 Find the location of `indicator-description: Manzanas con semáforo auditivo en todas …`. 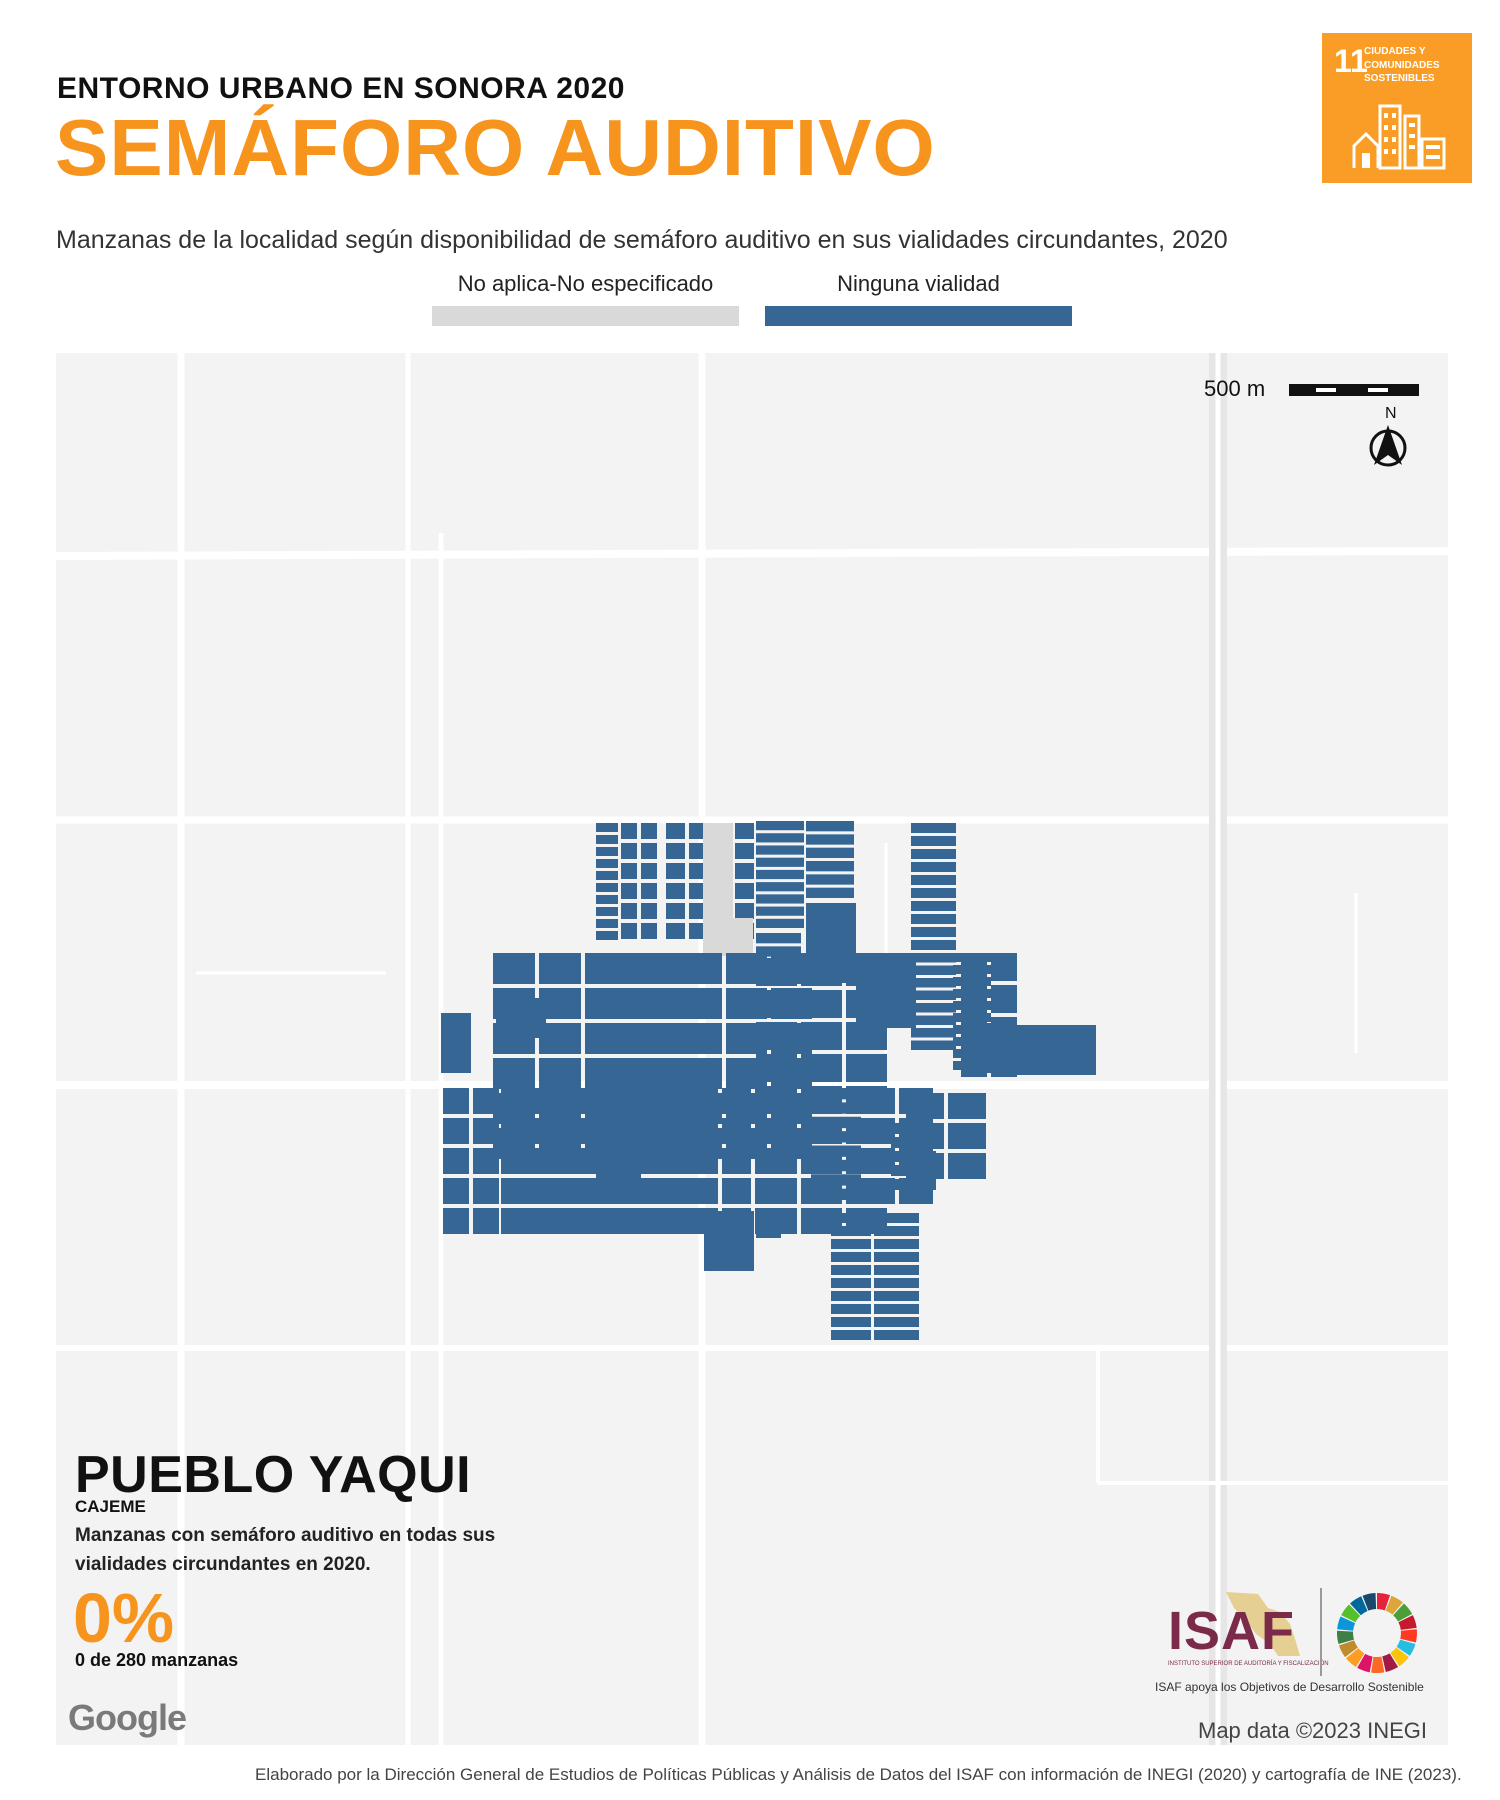

indicator-description: Manzanas con semáforo auditivo en todas … is located at coordinates (285, 1550).